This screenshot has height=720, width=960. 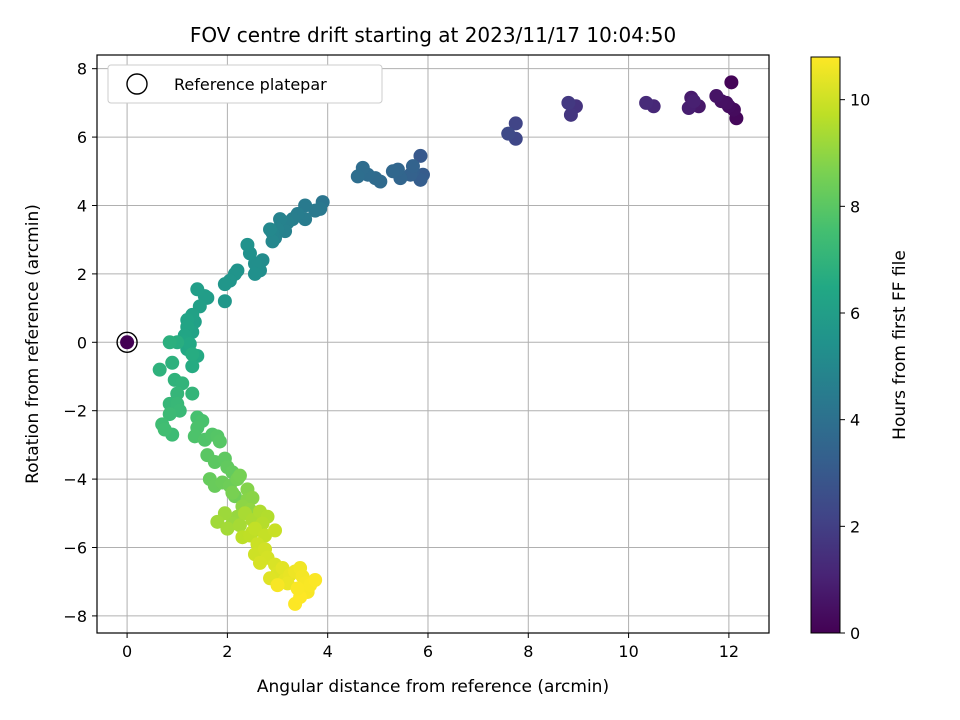 I want to click on y-tick-label: 0, so click(x=82, y=342).